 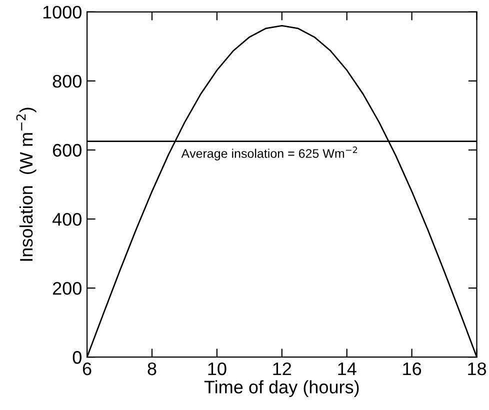 What do you see at coordinates (269, 153) in the screenshot?
I see `ref-line-label: Average insolation = 625 Wm$^{−2}$` at bounding box center [269, 153].